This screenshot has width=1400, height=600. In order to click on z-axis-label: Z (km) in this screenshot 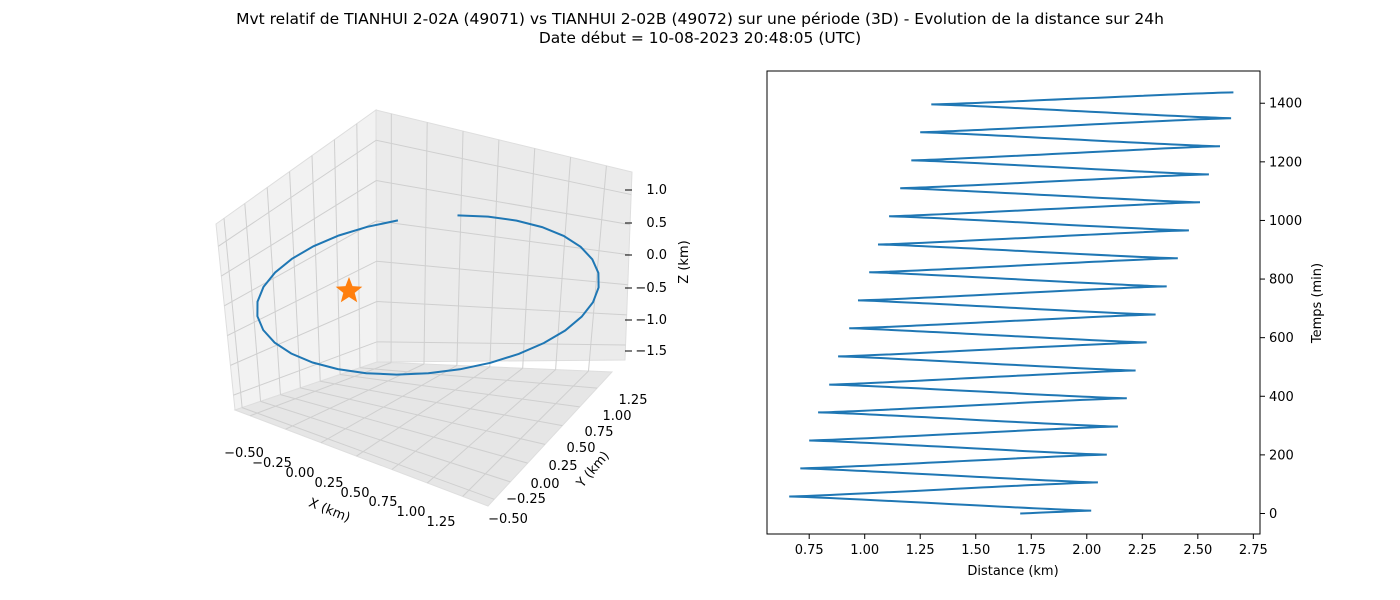, I will do `click(684, 261)`.